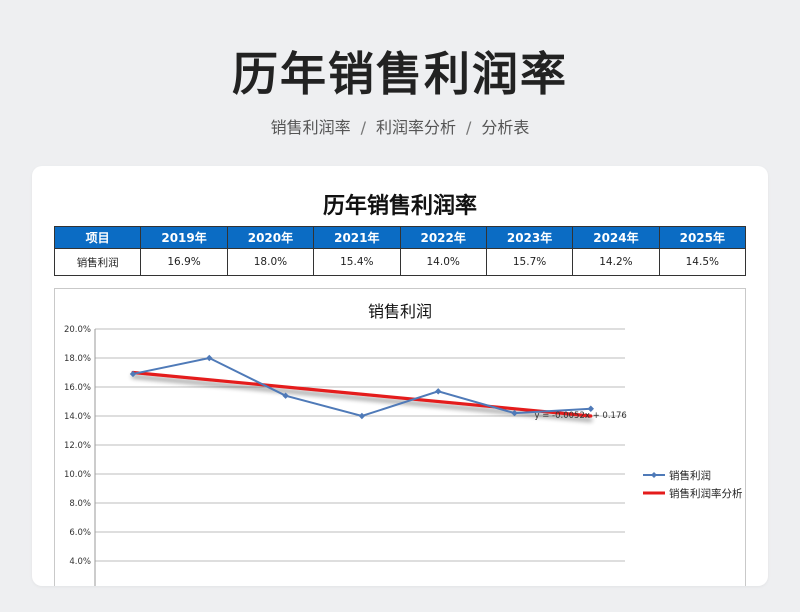 The image size is (800, 612). Describe the element at coordinates (702, 262) in the screenshot. I see `table-cell: 14.5%` at that location.